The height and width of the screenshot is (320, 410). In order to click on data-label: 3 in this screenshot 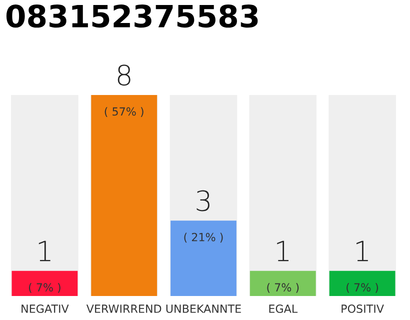, I will do `click(203, 201)`.